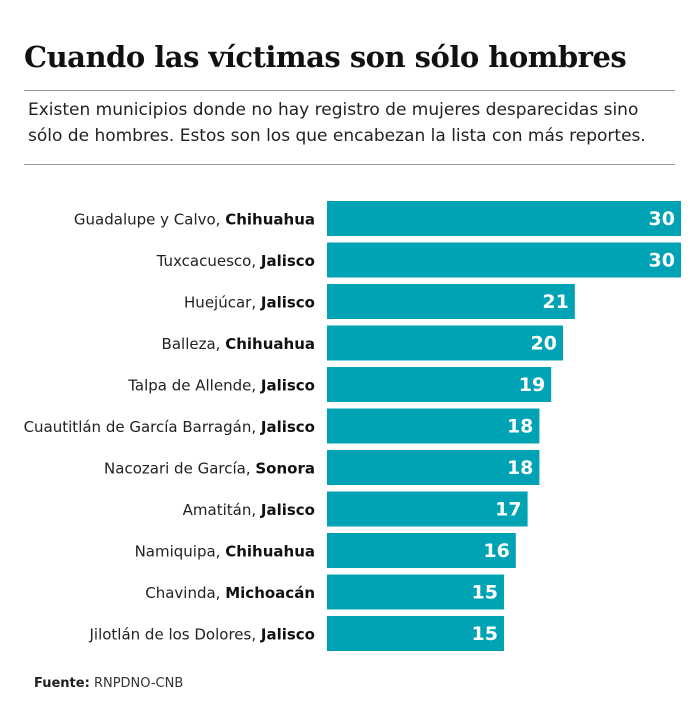 Image resolution: width=700 pixels, height=708 pixels. What do you see at coordinates (222, 510) in the screenshot?
I see `municipio-name: Amatitán,` at bounding box center [222, 510].